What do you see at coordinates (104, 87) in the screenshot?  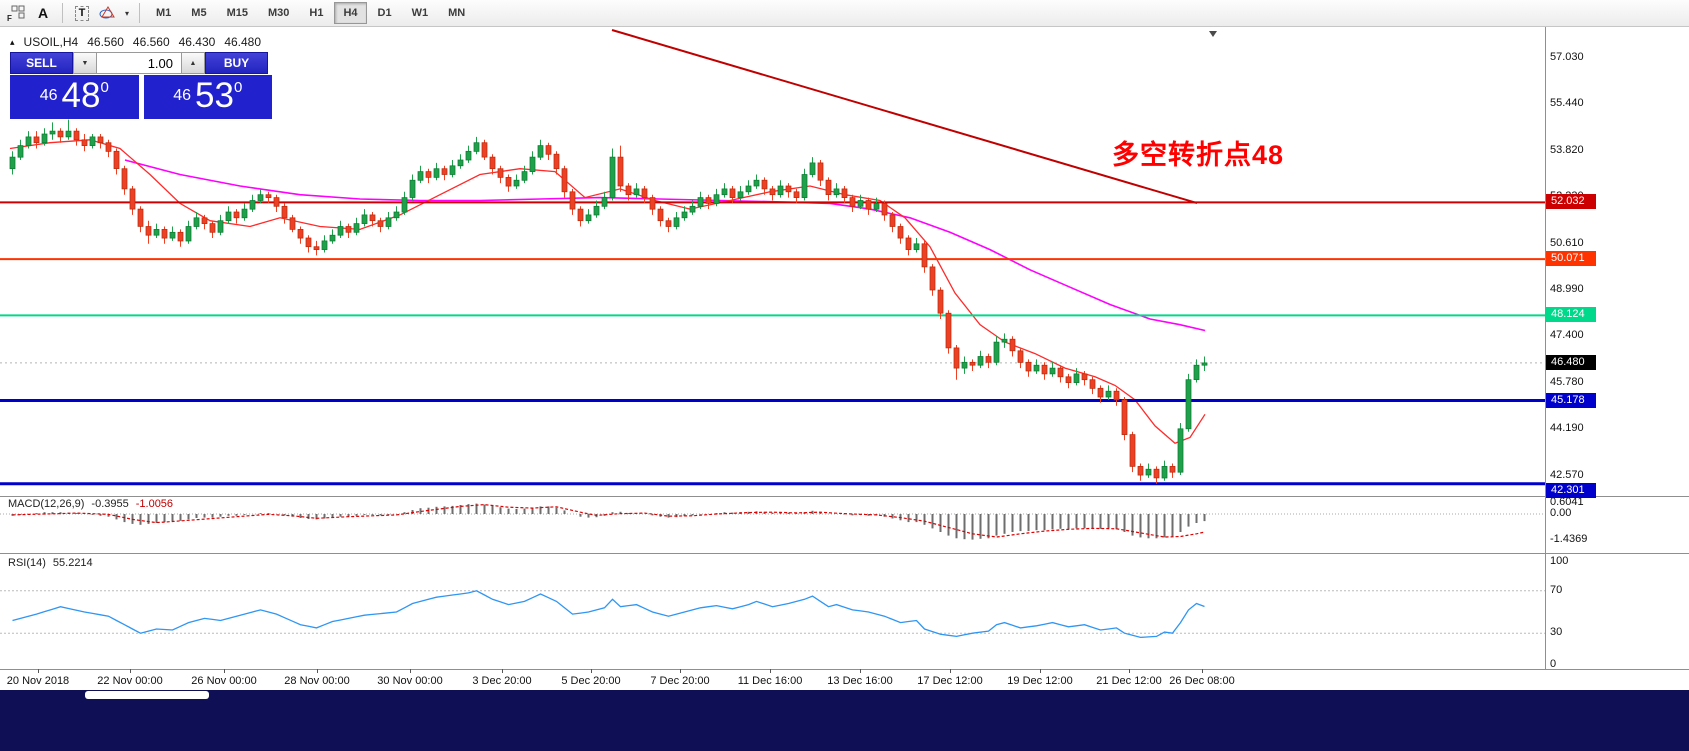 I see `sell-price-point: 0` at bounding box center [104, 87].